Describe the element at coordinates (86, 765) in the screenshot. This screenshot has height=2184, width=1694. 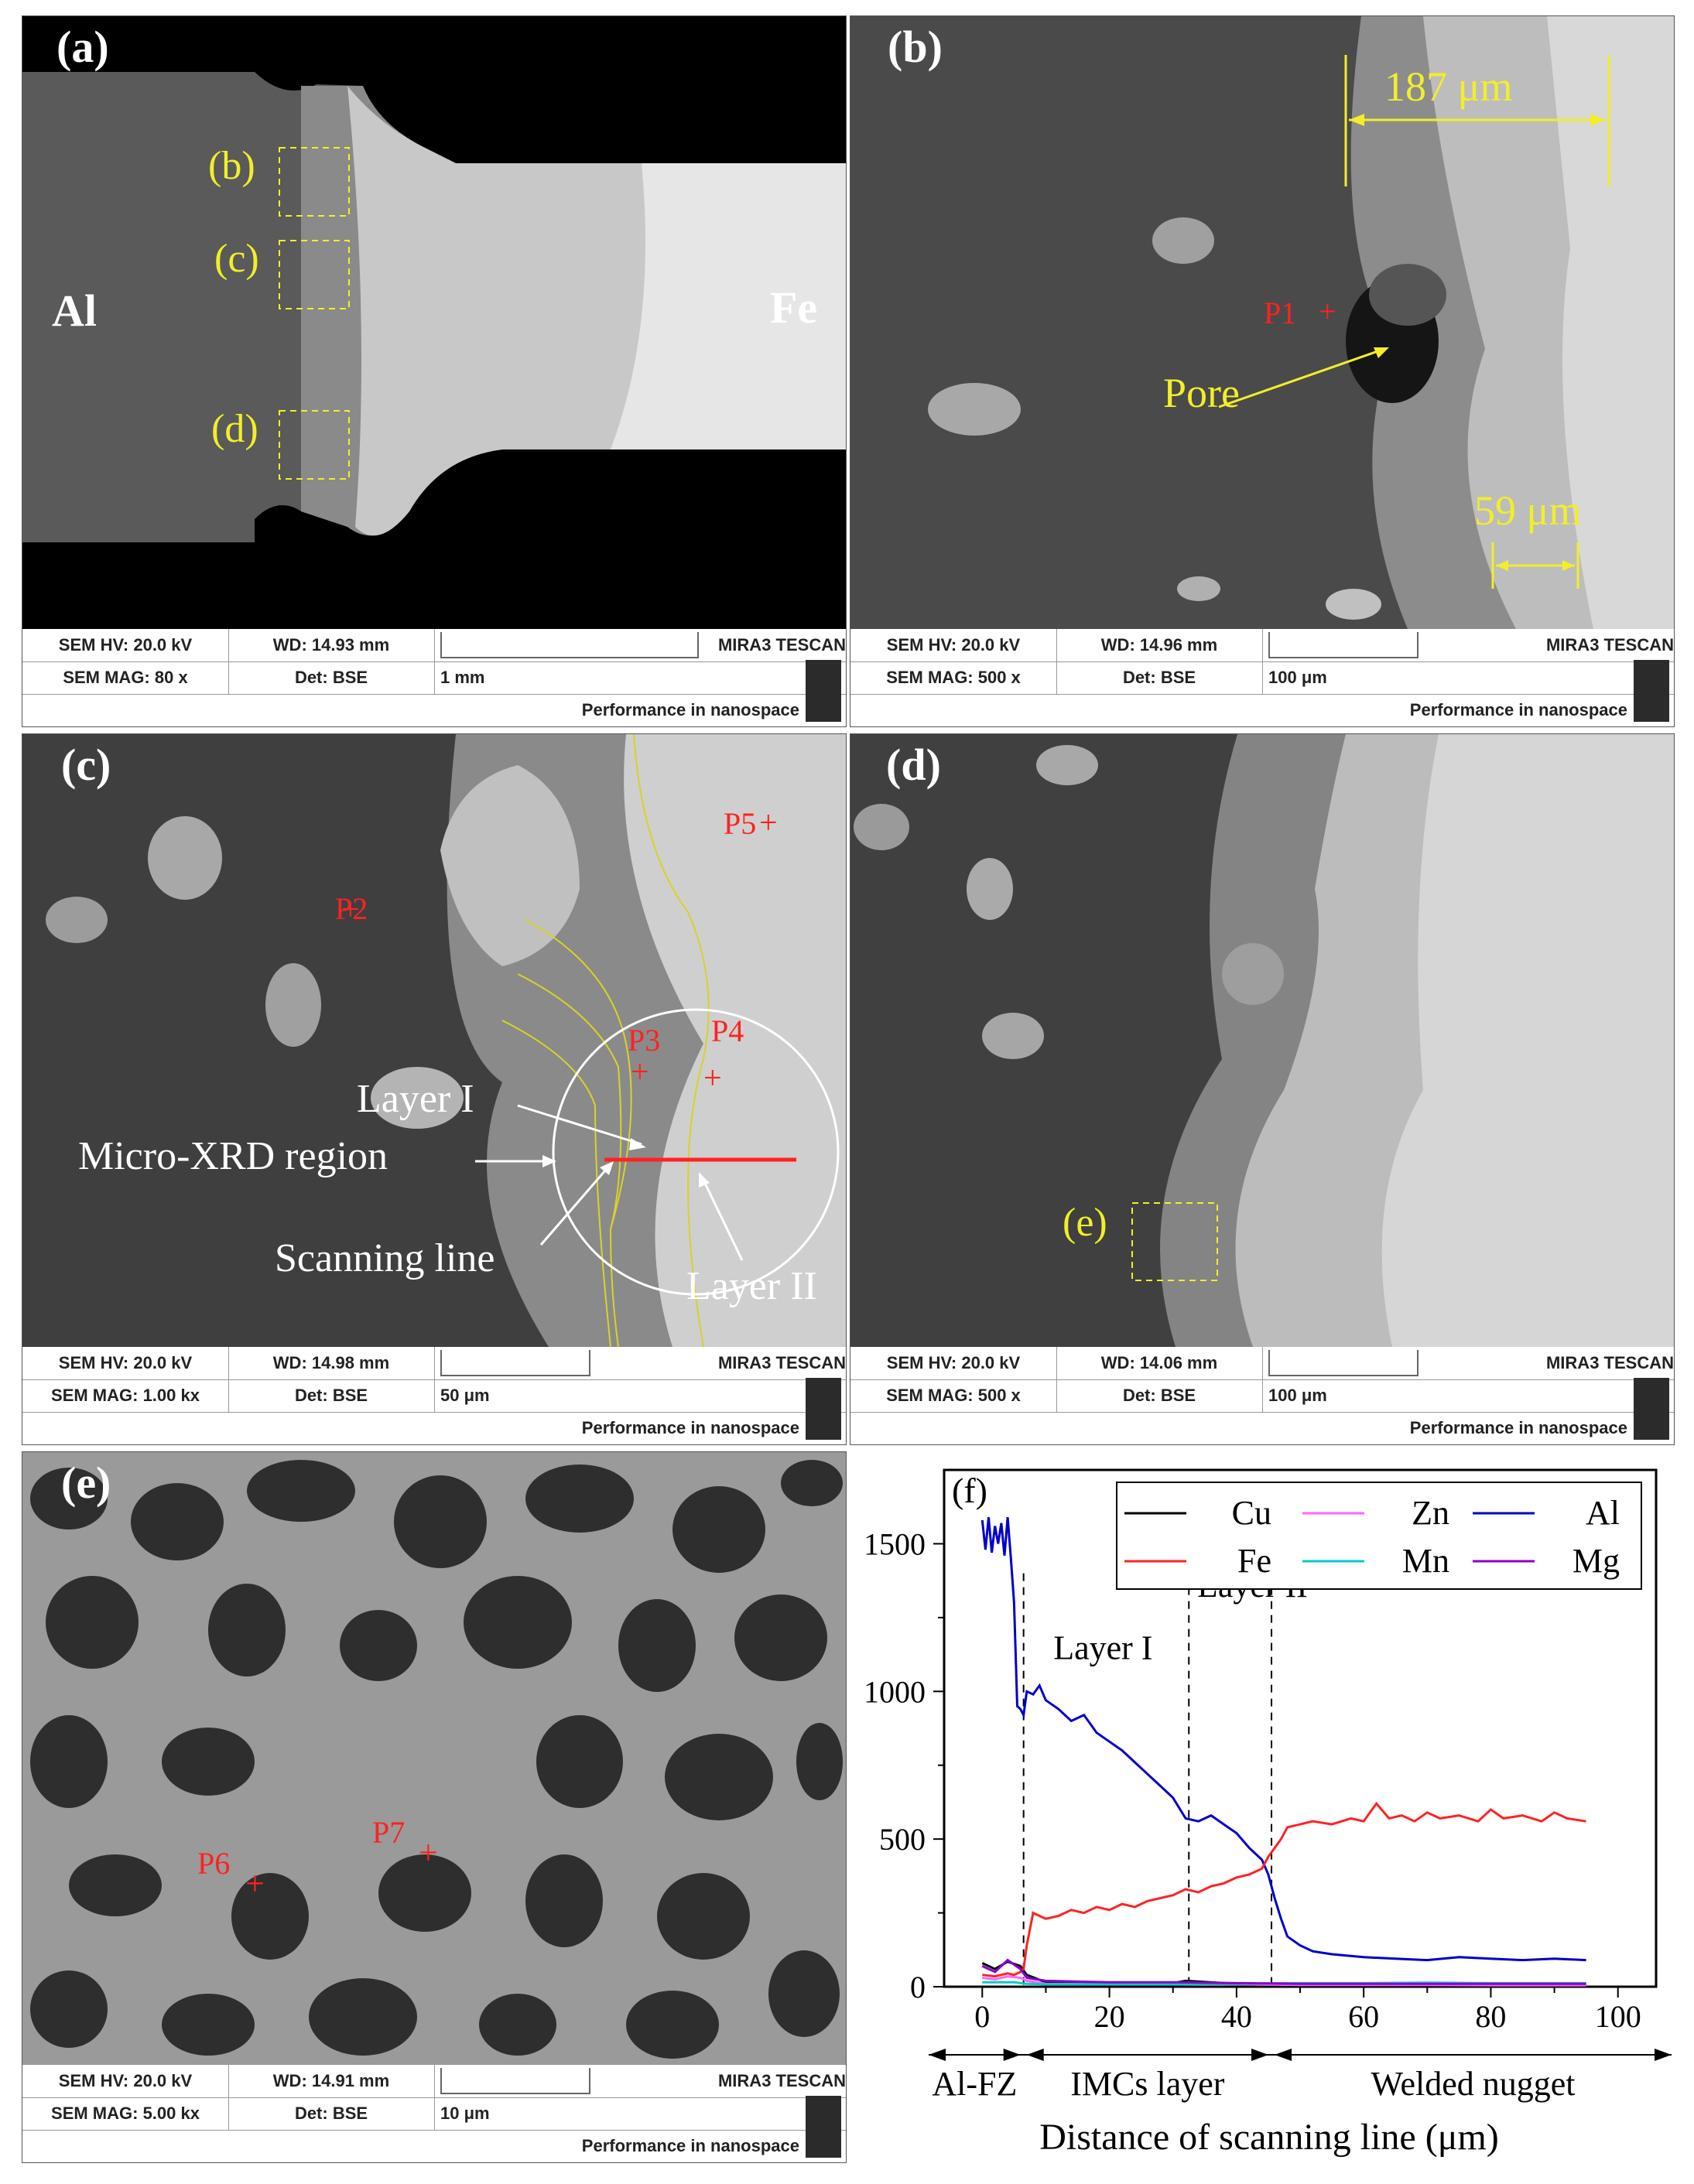
I see `panel-label-c: (c)` at that location.